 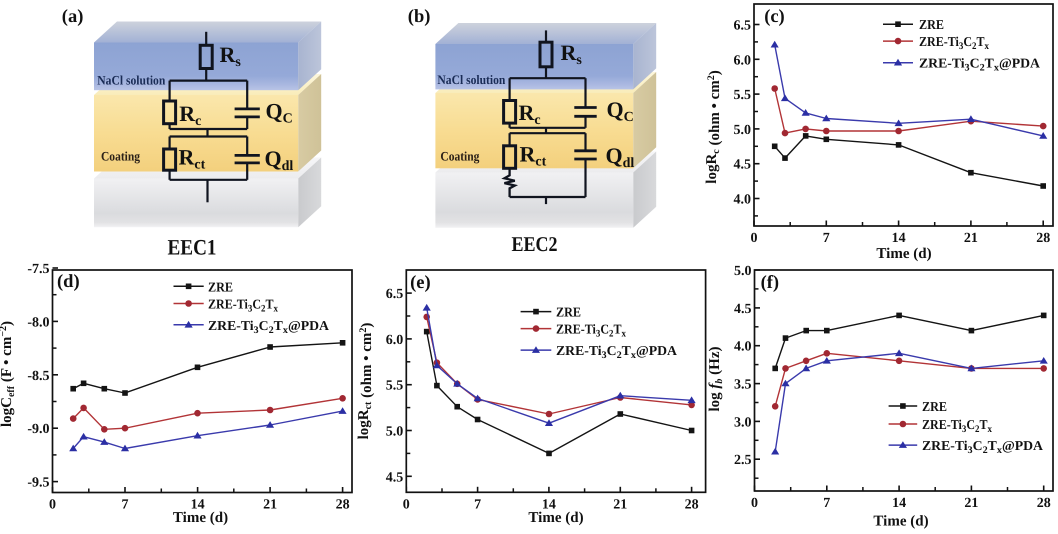 What do you see at coordinates (770, 283) in the screenshot?
I see `svg-text: (f)` at bounding box center [770, 283].